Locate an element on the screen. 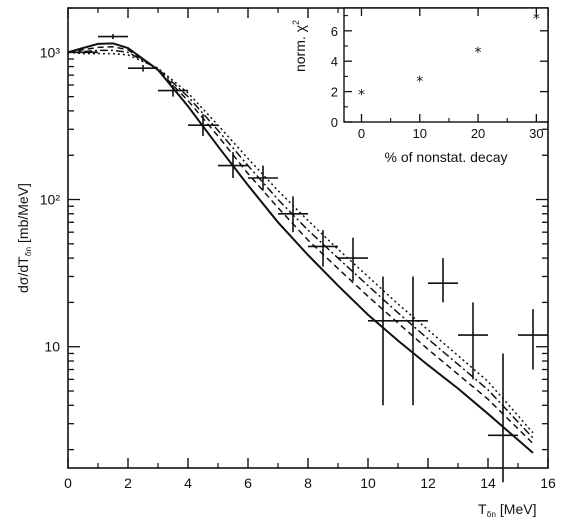  x-tick-label: 10 is located at coordinates (368, 483).